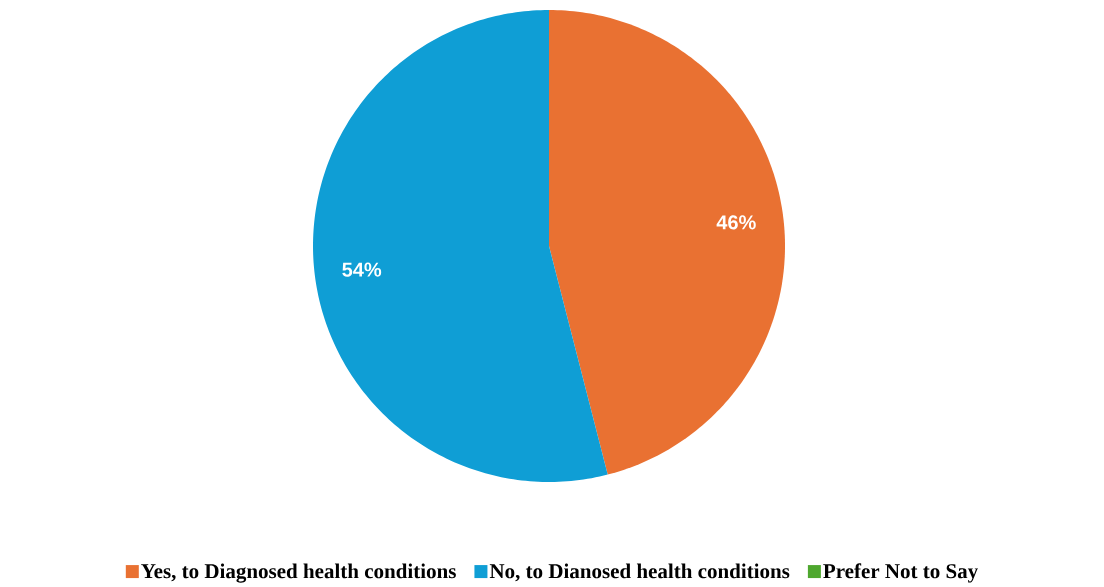  What do you see at coordinates (362, 269) in the screenshot?
I see `data-label: 54%` at bounding box center [362, 269].